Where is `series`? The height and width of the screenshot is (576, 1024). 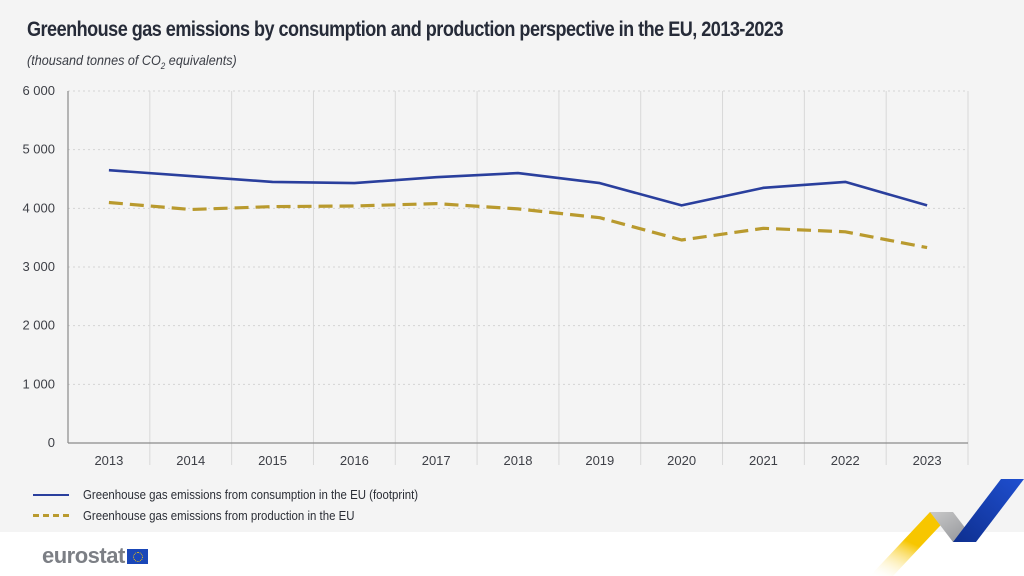
series is located at coordinates (518, 209).